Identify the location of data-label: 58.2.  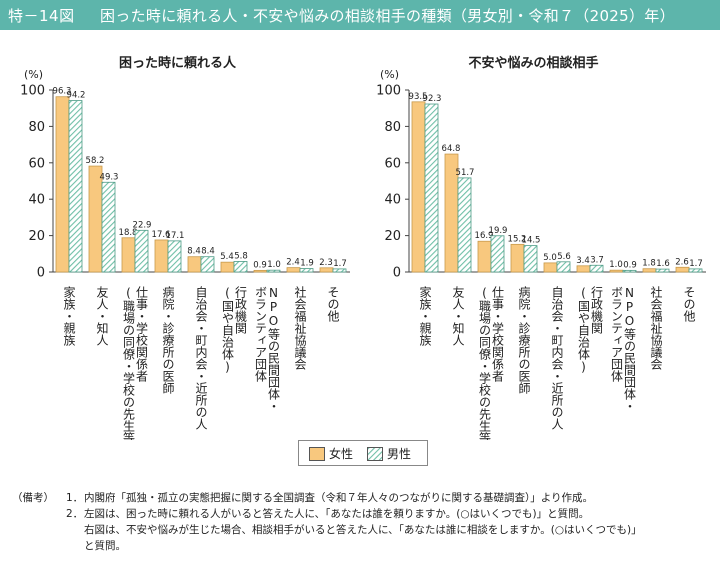
(95, 161).